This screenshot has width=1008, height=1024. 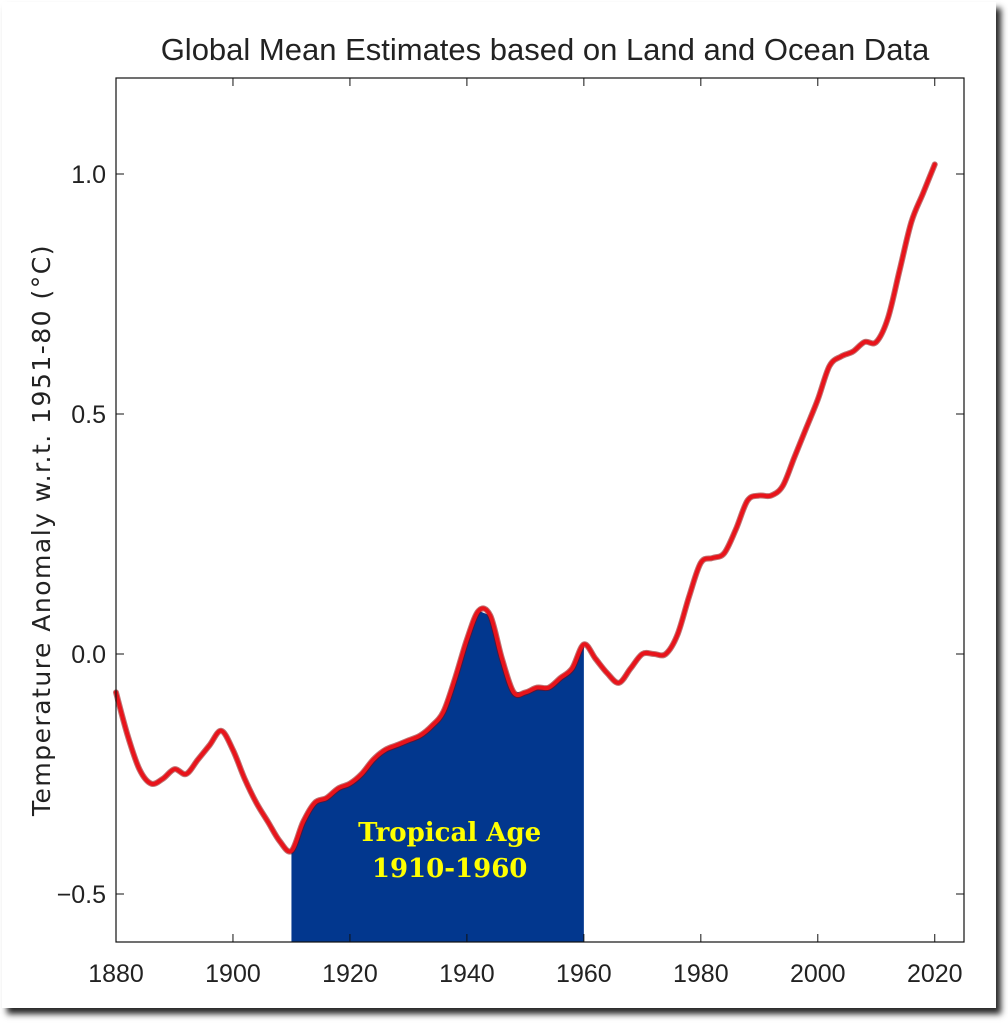 I want to click on x-tick-label: 1920, so click(x=350, y=974).